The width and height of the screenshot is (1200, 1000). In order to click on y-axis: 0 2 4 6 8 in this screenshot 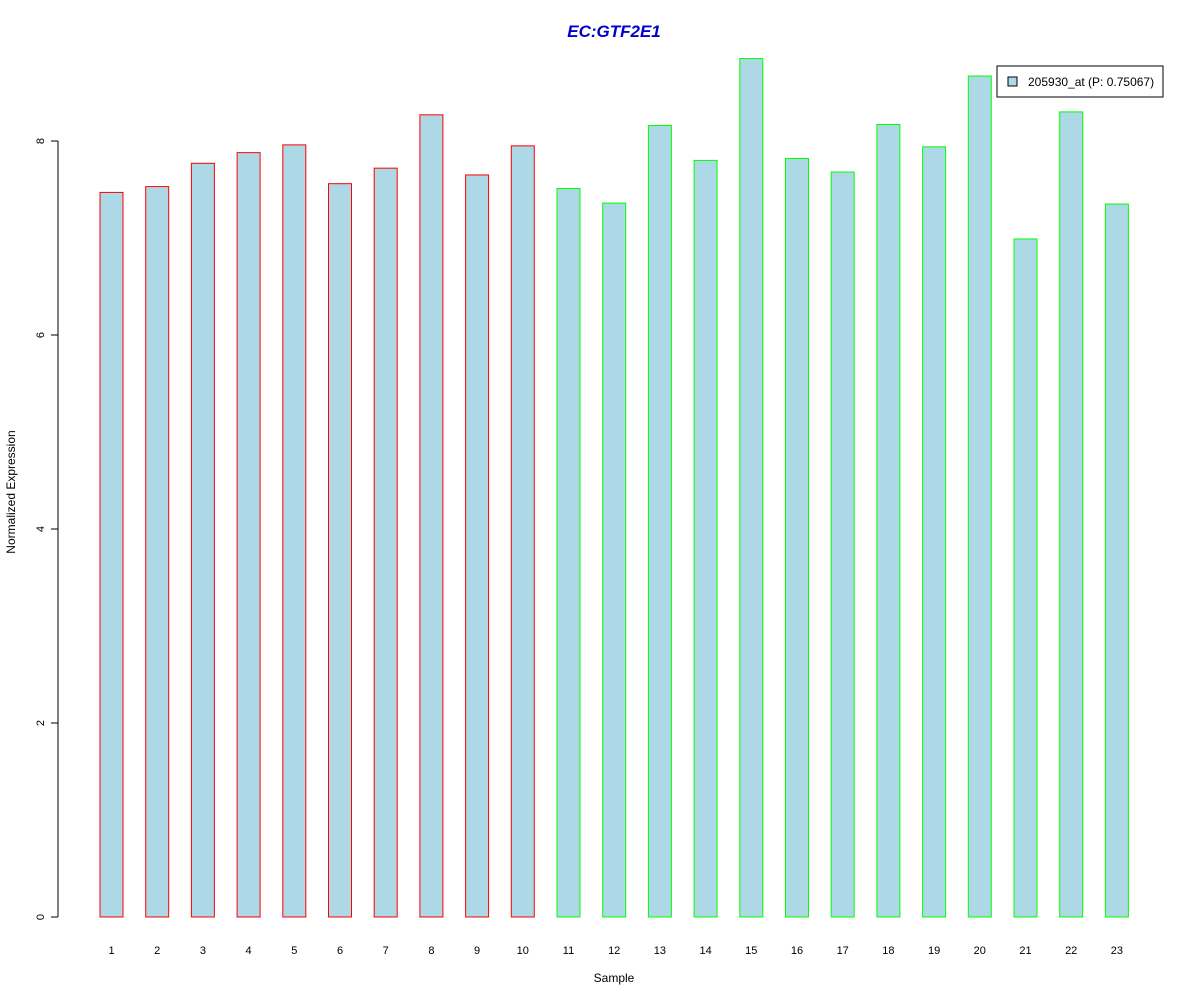, I will do `click(47, 529)`.